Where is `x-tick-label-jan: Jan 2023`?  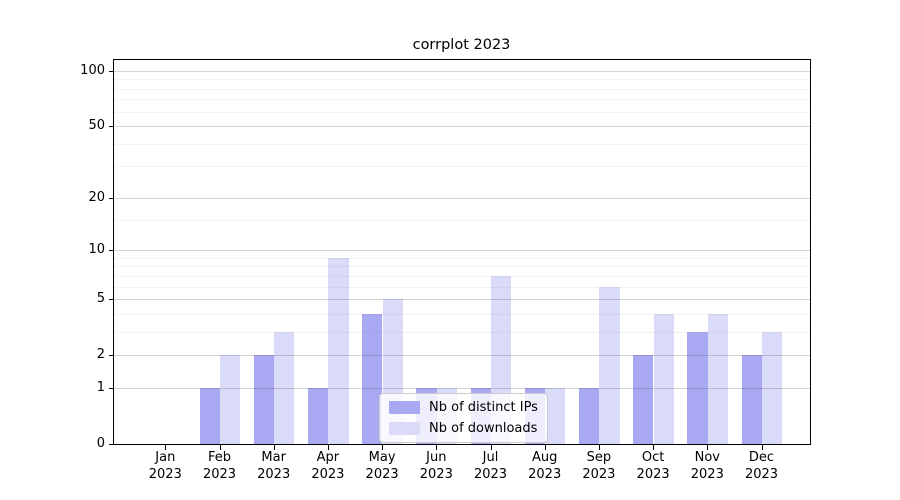
x-tick-label-jan: Jan 2023 is located at coordinates (165, 466).